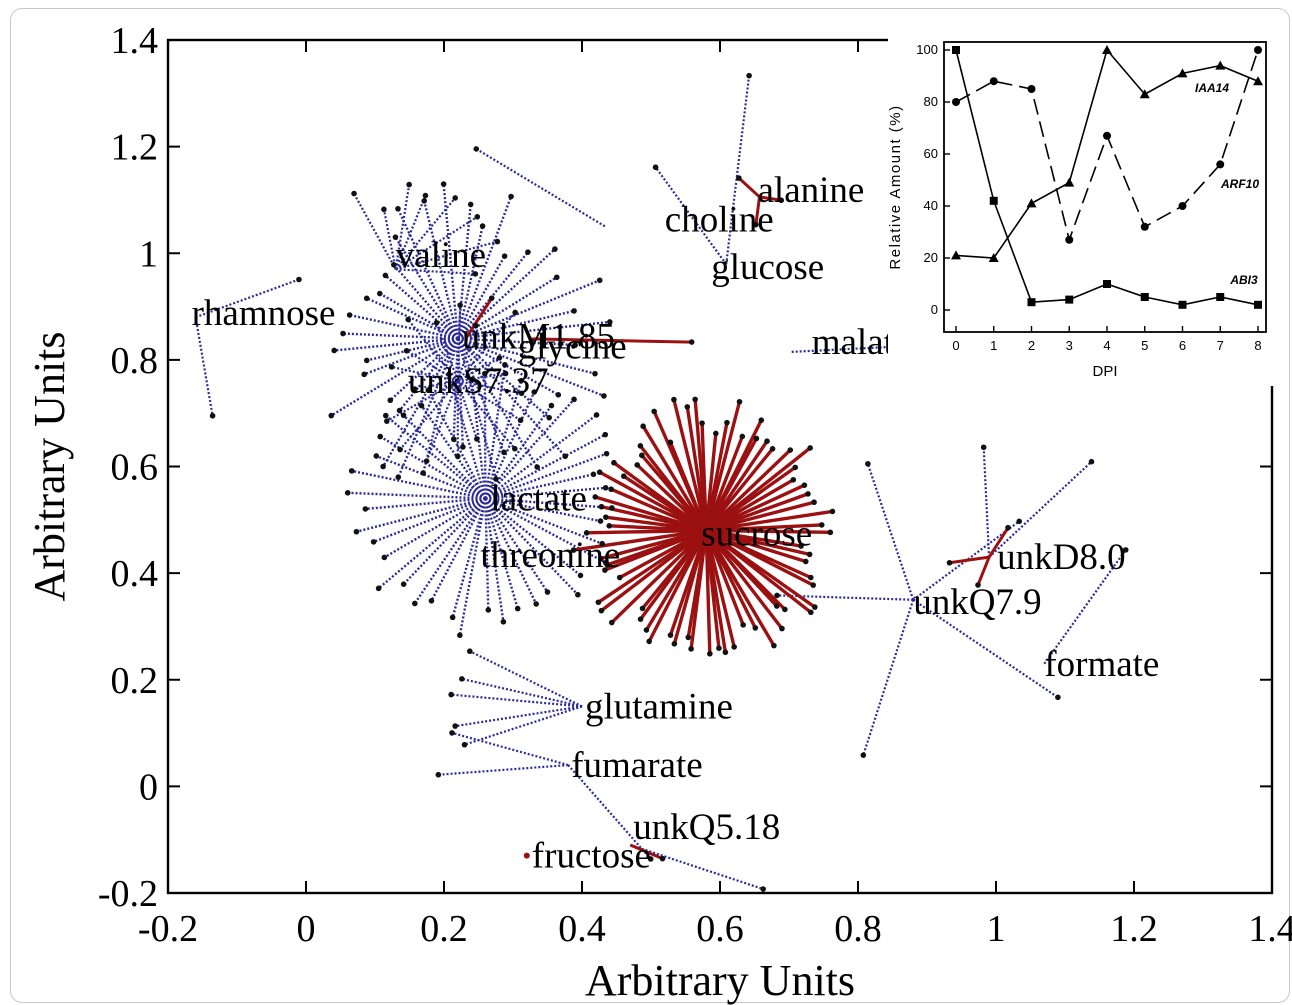  I want to click on inset-background, so click(1082, 208).